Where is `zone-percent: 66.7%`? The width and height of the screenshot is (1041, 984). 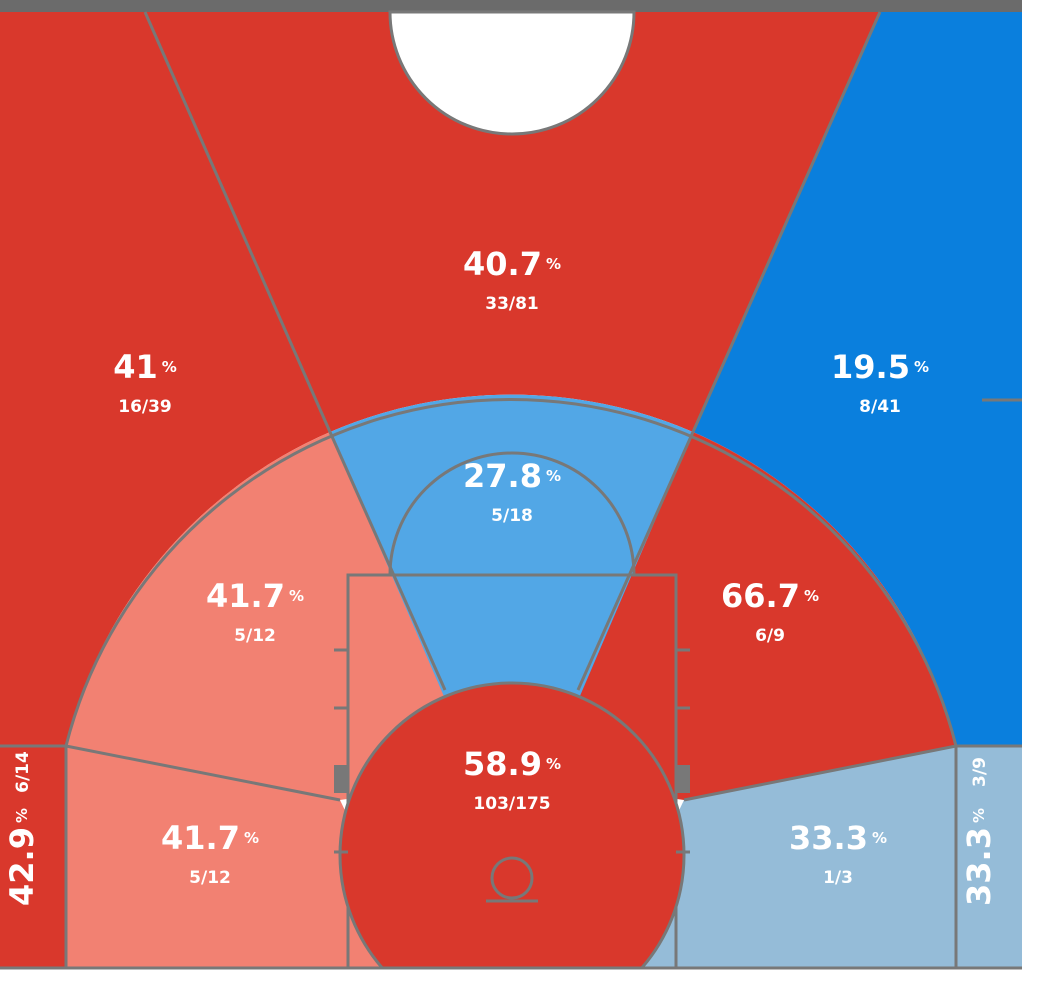
zone-percent: 66.7% is located at coordinates (770, 596).